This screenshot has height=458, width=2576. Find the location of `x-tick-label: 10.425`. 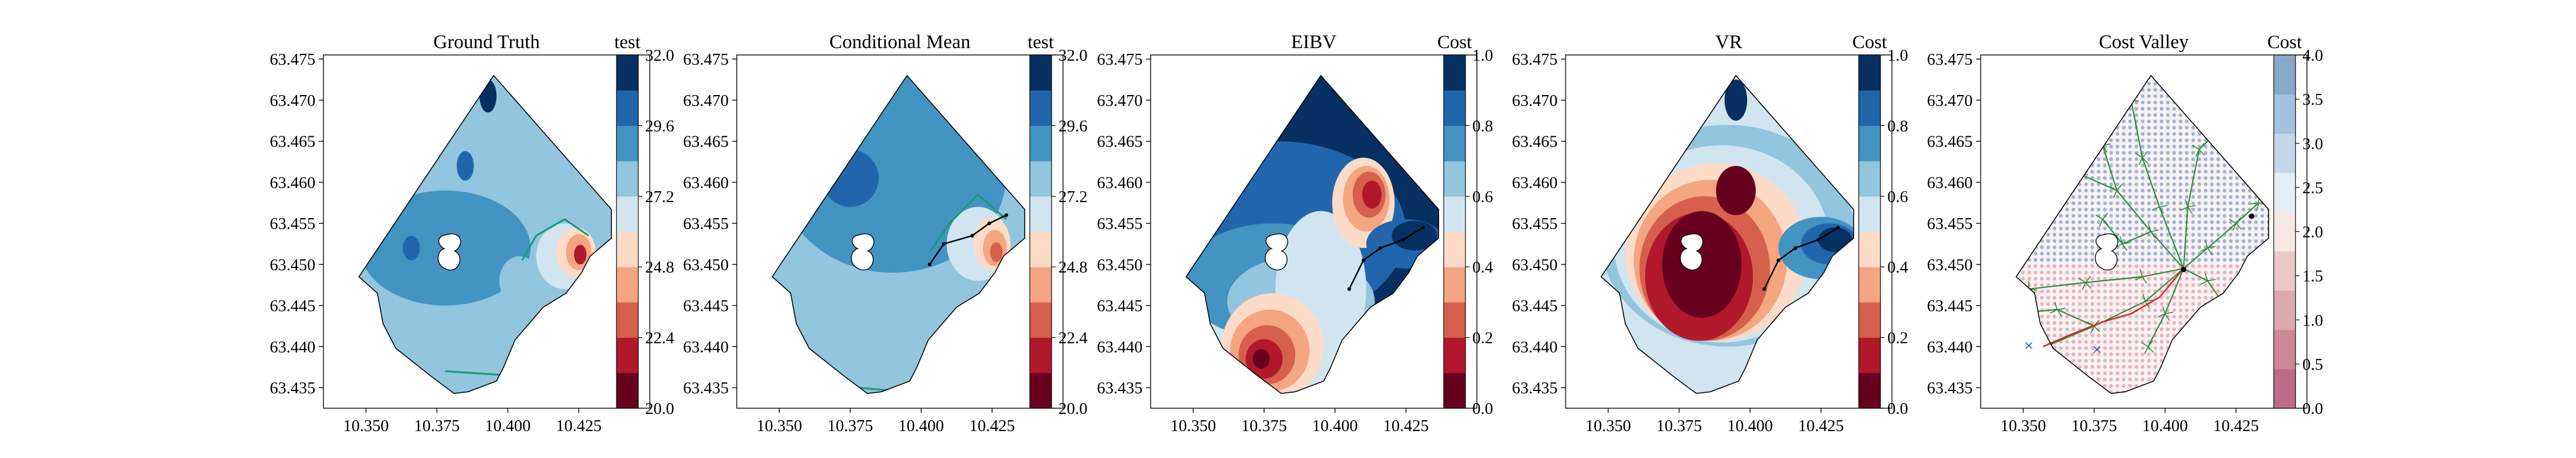

x-tick-label: 10.425 is located at coordinates (992, 426).